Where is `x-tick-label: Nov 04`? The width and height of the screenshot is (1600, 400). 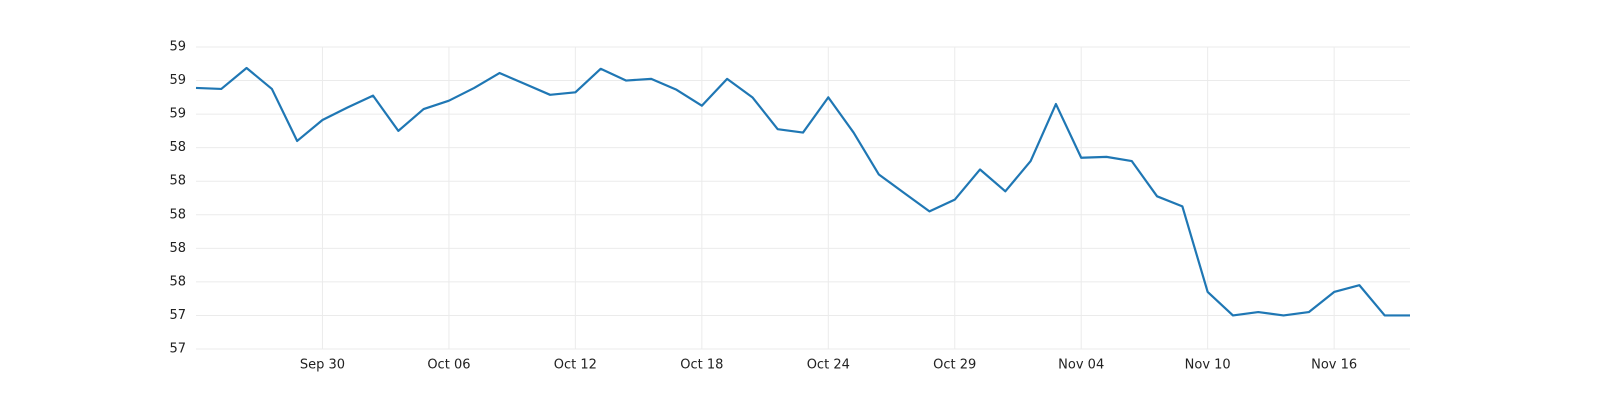 x-tick-label: Nov 04 is located at coordinates (1081, 365).